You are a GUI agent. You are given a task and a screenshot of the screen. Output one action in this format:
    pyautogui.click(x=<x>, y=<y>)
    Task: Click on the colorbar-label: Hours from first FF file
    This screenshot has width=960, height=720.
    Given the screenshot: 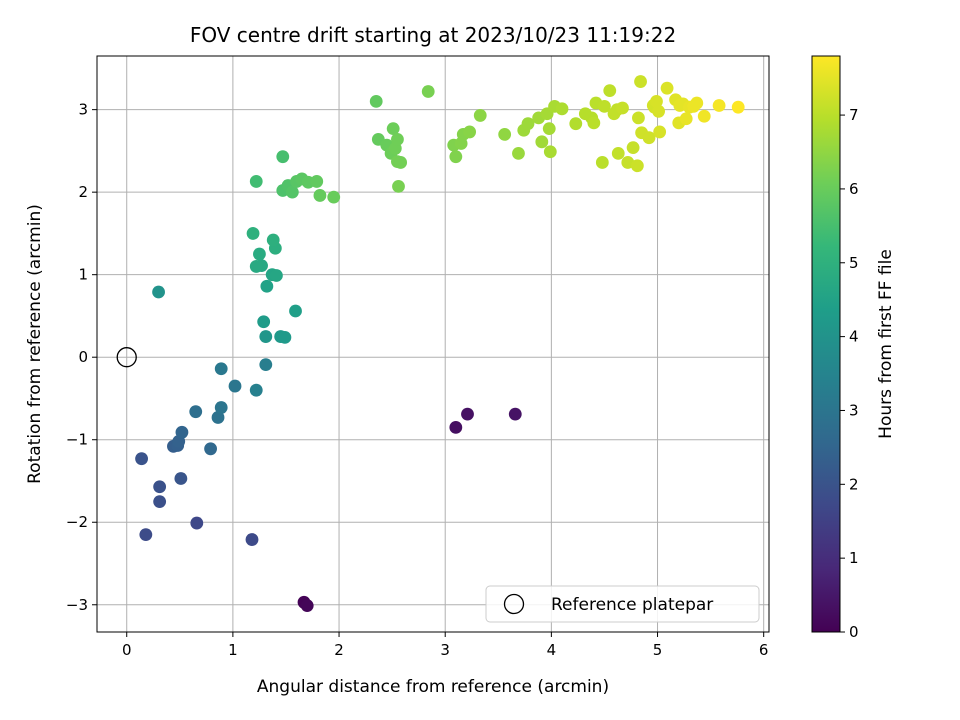 What is the action you would take?
    pyautogui.click(x=886, y=344)
    